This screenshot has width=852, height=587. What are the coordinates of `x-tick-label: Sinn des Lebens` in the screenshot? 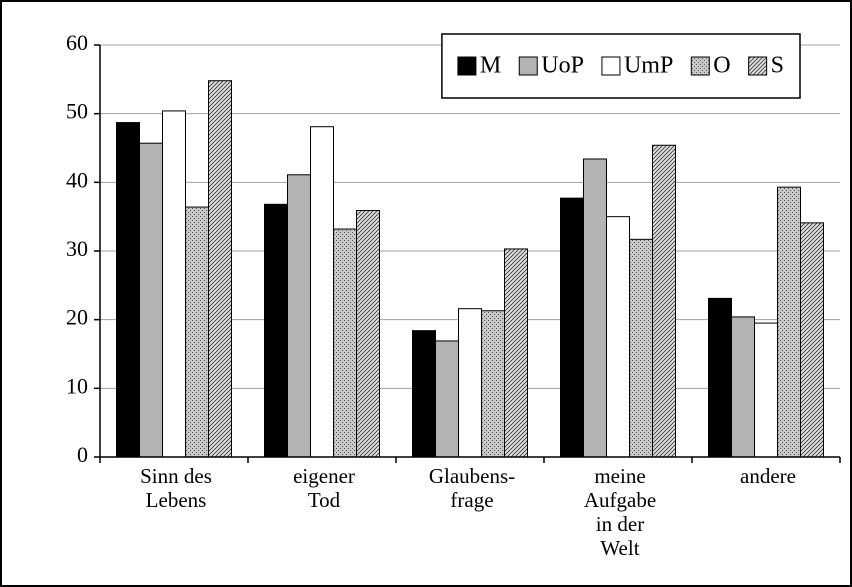 It's located at (176, 488).